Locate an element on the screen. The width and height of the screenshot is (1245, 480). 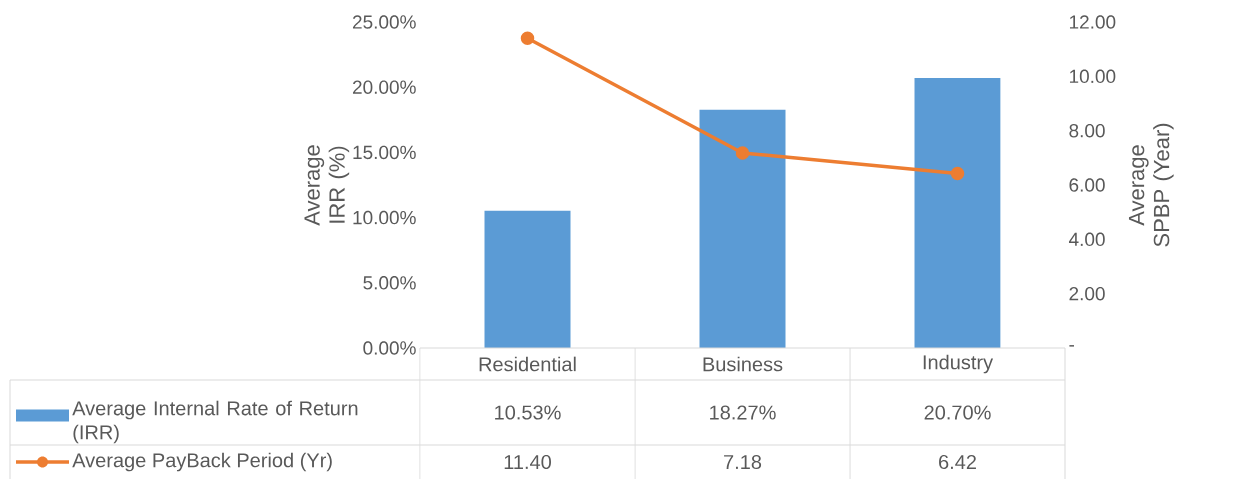
data-label: 11.40 is located at coordinates (527, 462).